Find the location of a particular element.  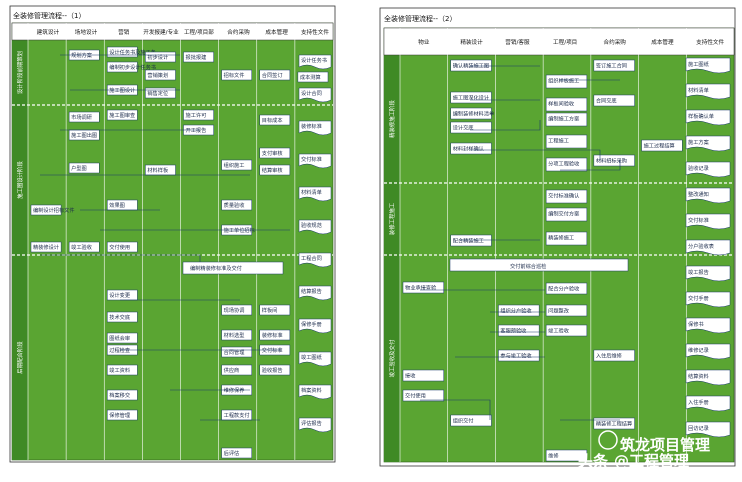

left-process-label: 现场协调 is located at coordinates (234, 310).